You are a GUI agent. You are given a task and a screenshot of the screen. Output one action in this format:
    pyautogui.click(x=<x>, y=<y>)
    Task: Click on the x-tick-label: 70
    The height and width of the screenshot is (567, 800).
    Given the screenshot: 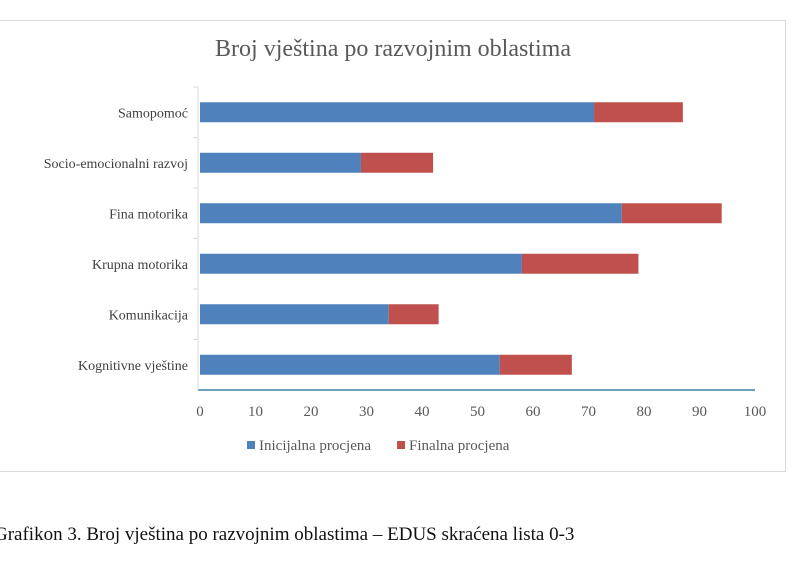 What is the action you would take?
    pyautogui.click(x=588, y=412)
    